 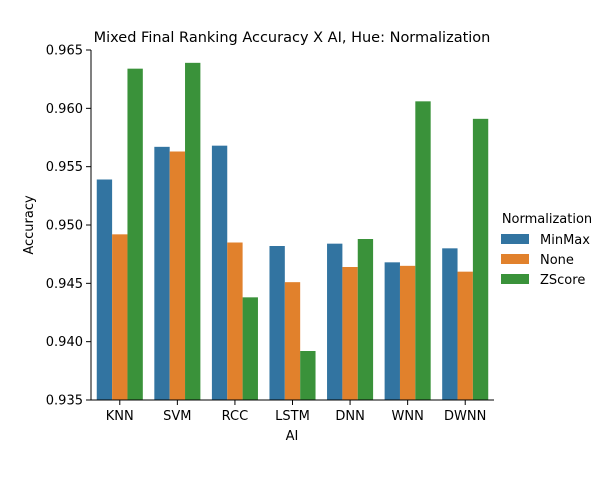 What do you see at coordinates (515, 279) in the screenshot?
I see `legend-swatch-zscore` at bounding box center [515, 279].